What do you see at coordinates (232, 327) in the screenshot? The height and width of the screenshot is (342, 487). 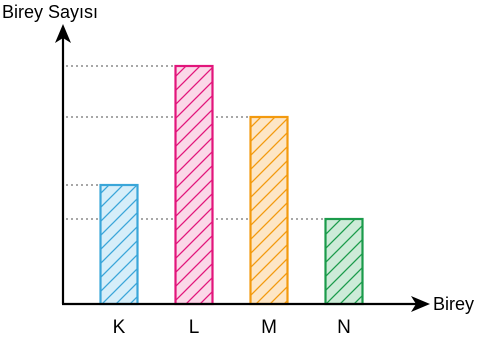 I see `x-tick-labels: K L M N` at bounding box center [232, 327].